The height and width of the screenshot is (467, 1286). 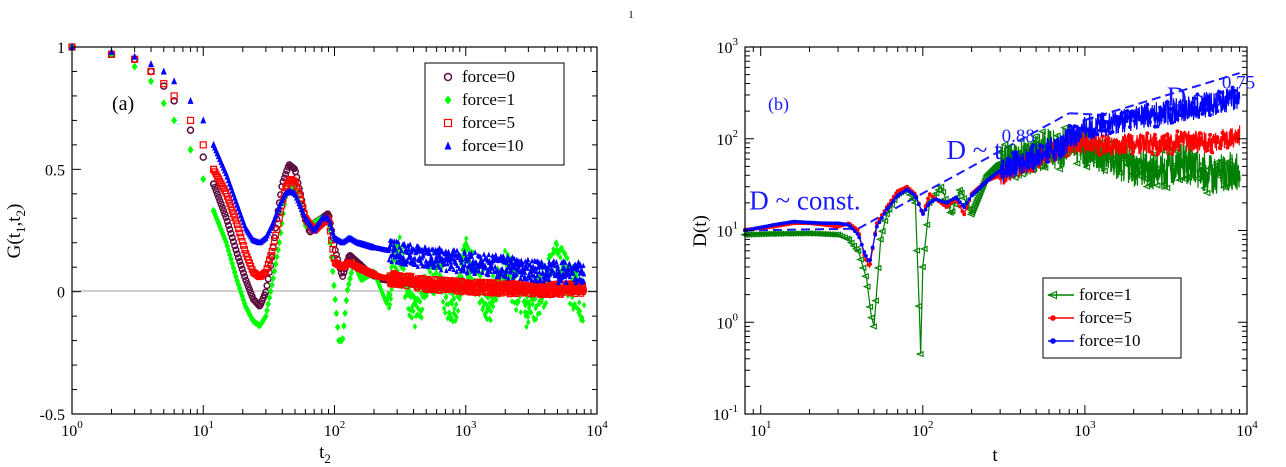 I want to click on x-tick-label: 10⁴, so click(x=597, y=429).